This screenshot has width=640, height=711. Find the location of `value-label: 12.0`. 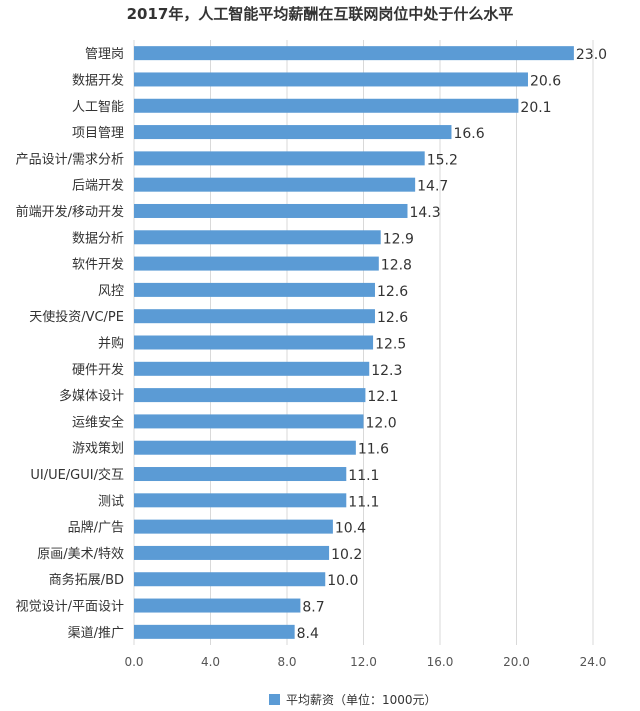

value-label: 12.0 is located at coordinates (381, 423).